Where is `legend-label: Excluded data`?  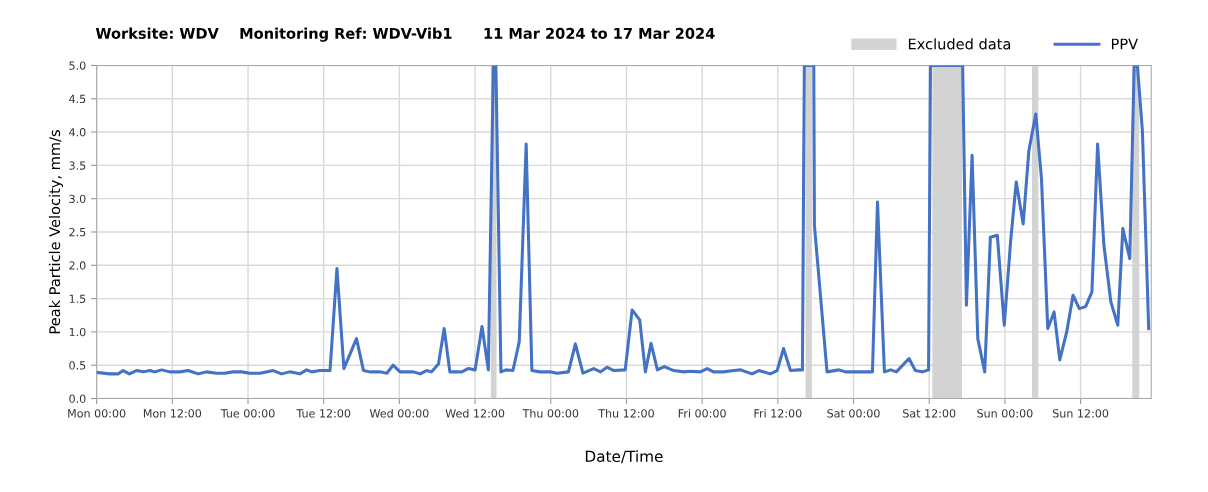 legend-label: Excluded data is located at coordinates (959, 44).